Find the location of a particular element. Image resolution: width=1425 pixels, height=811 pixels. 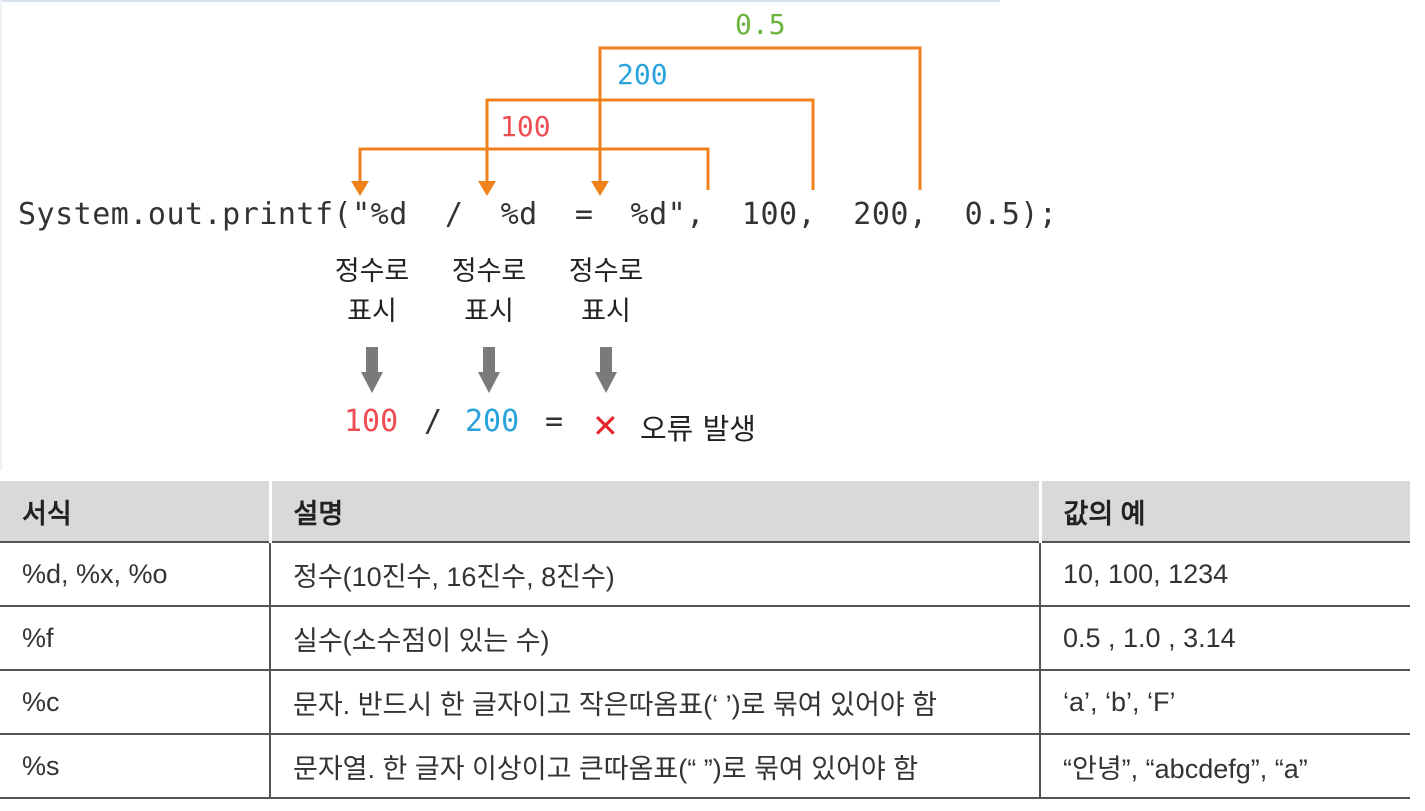

format-cell: %d, %x, %o is located at coordinates (135, 574).